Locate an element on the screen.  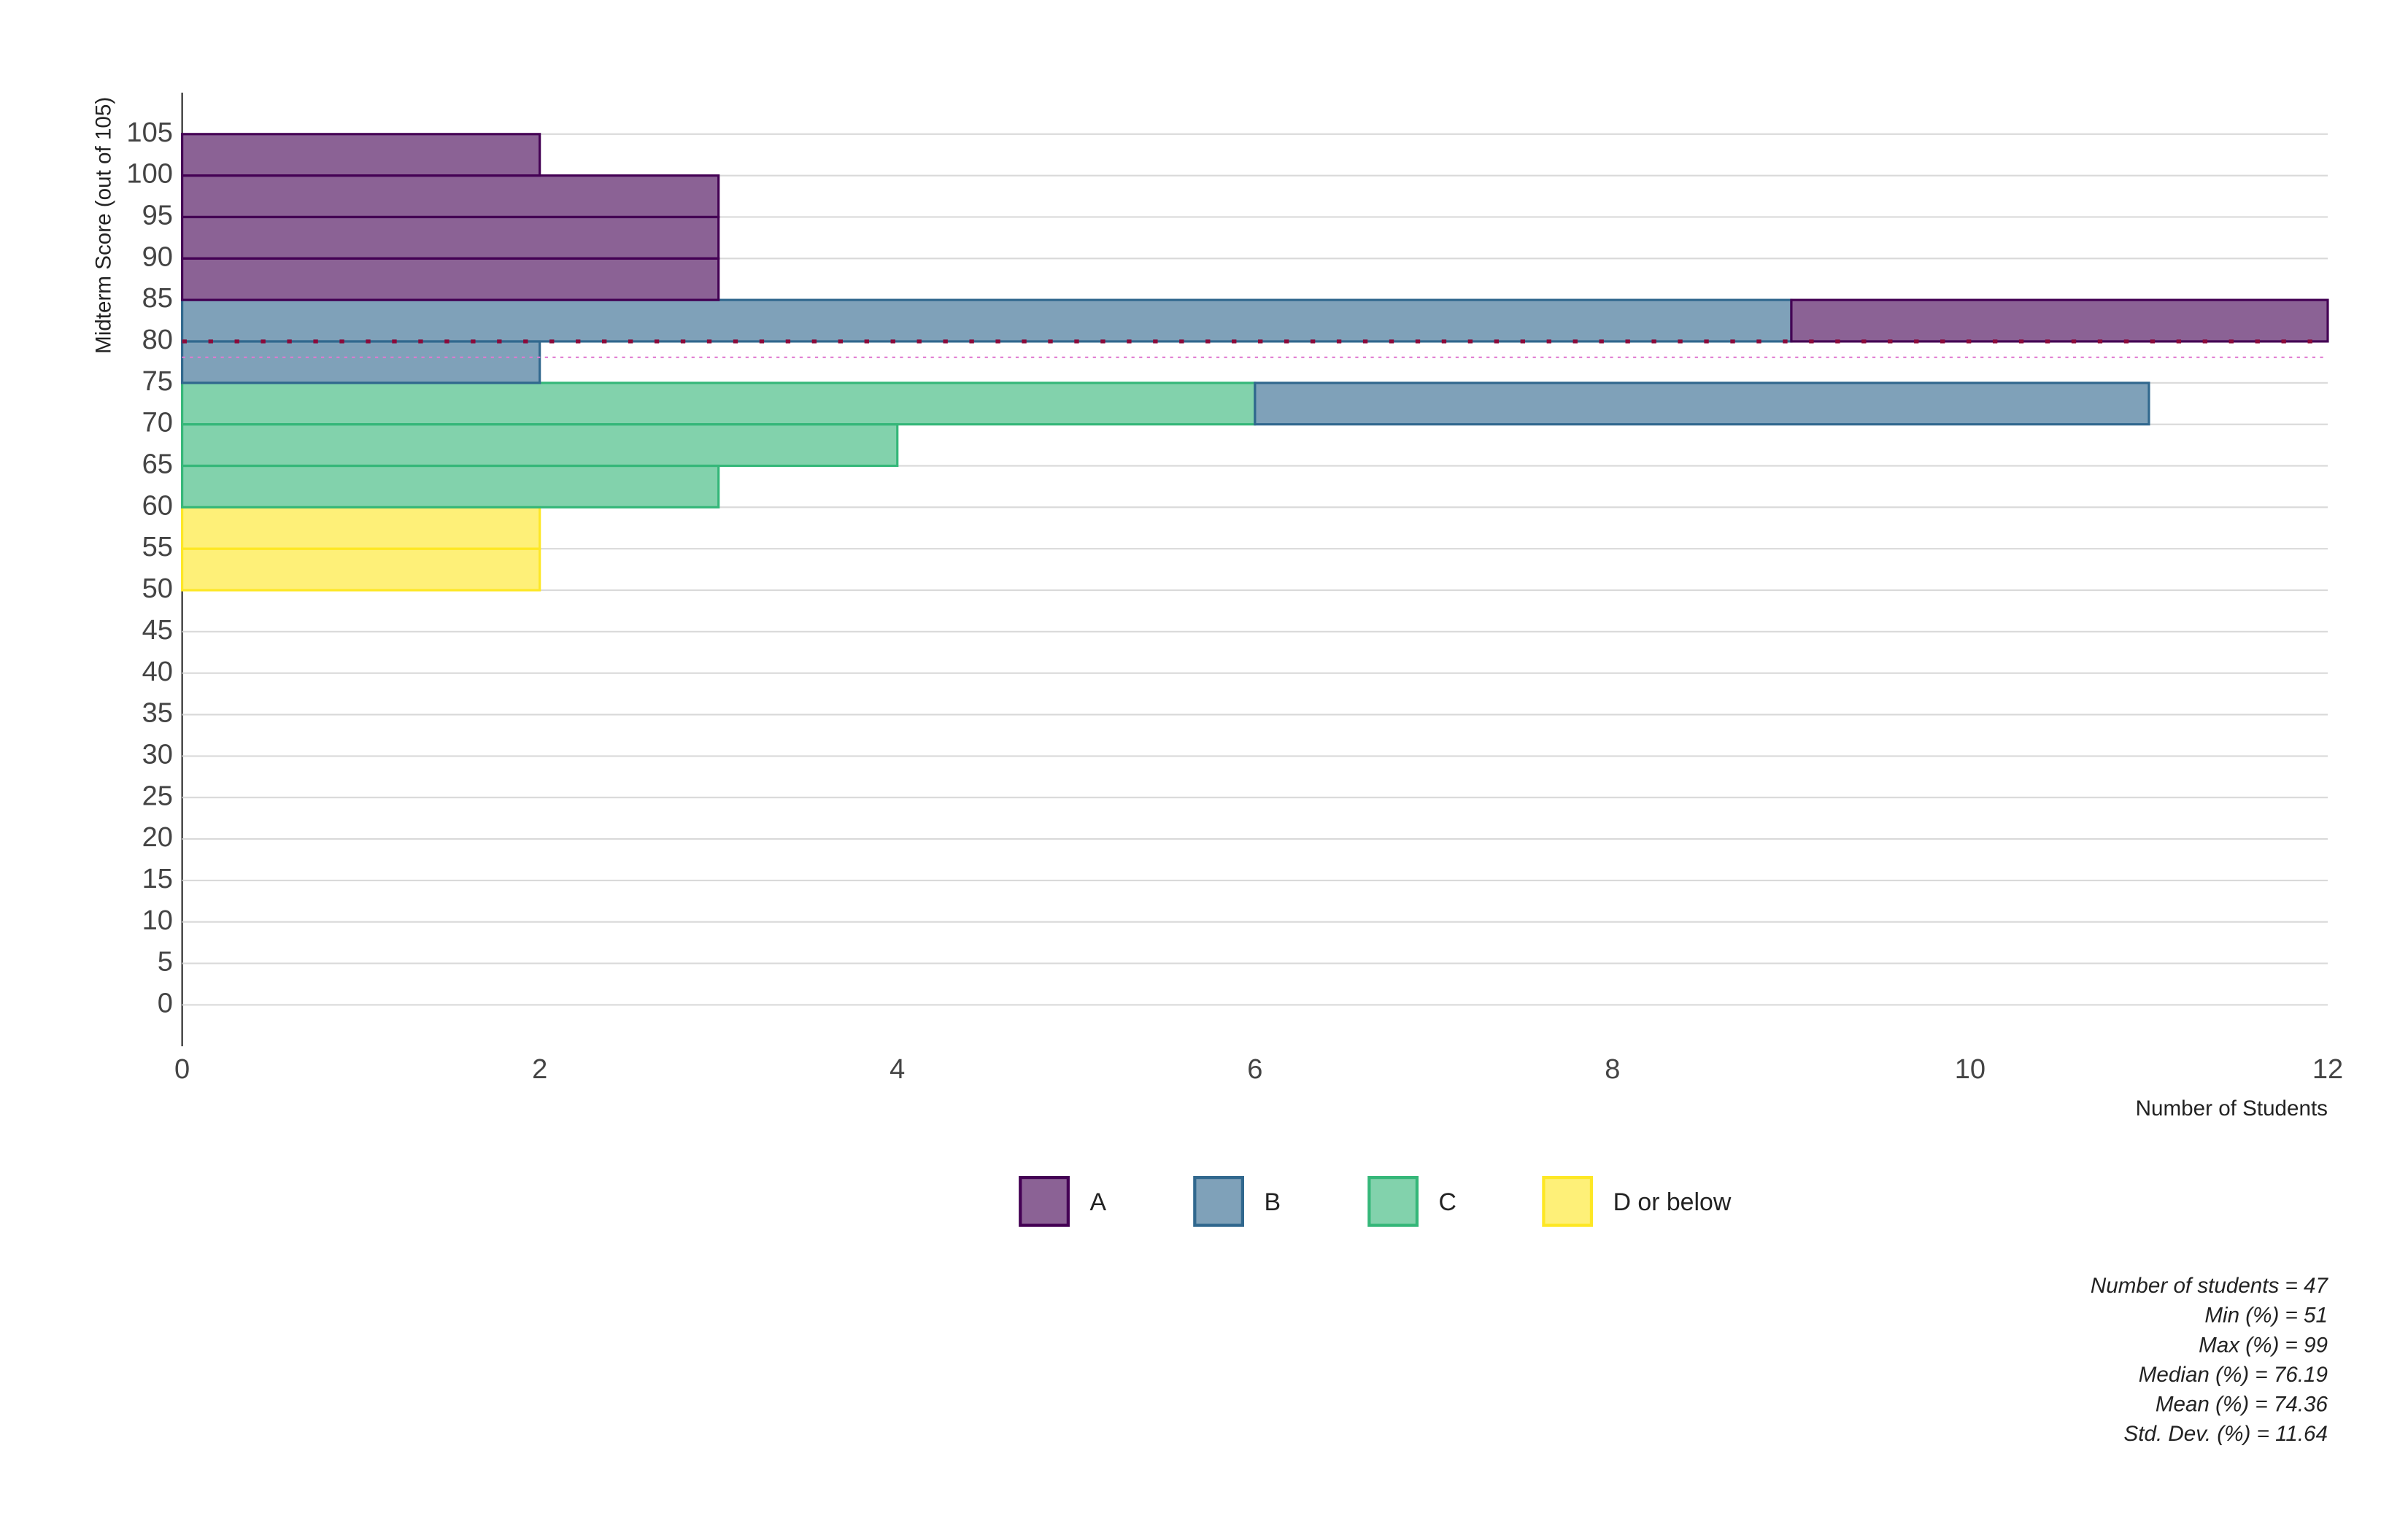
legend-label: A is located at coordinates (1097, 1202).